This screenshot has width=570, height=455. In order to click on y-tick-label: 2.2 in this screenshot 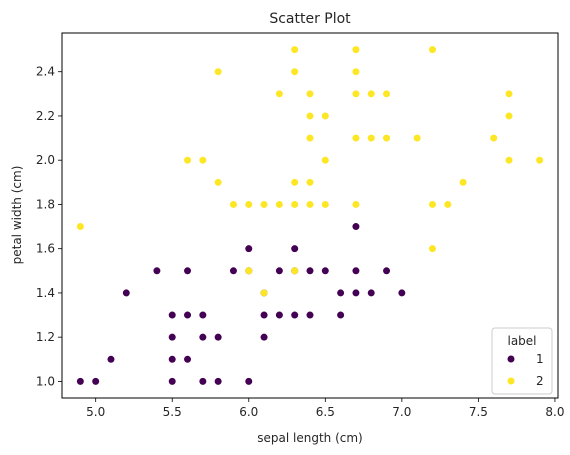, I will do `click(45, 116)`.